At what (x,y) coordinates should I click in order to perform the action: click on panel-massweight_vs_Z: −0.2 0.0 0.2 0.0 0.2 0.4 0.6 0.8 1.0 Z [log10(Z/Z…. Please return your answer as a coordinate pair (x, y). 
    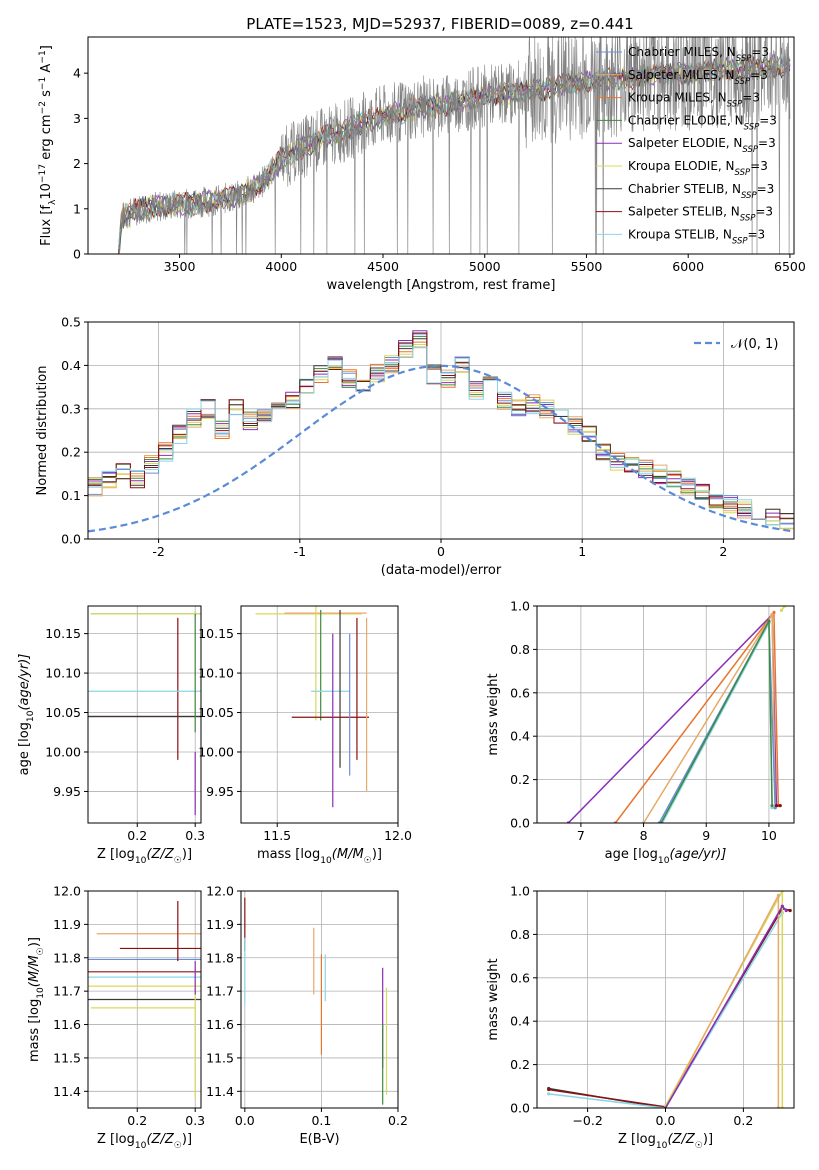
    Looking at the image, I should click on (640, 1017).